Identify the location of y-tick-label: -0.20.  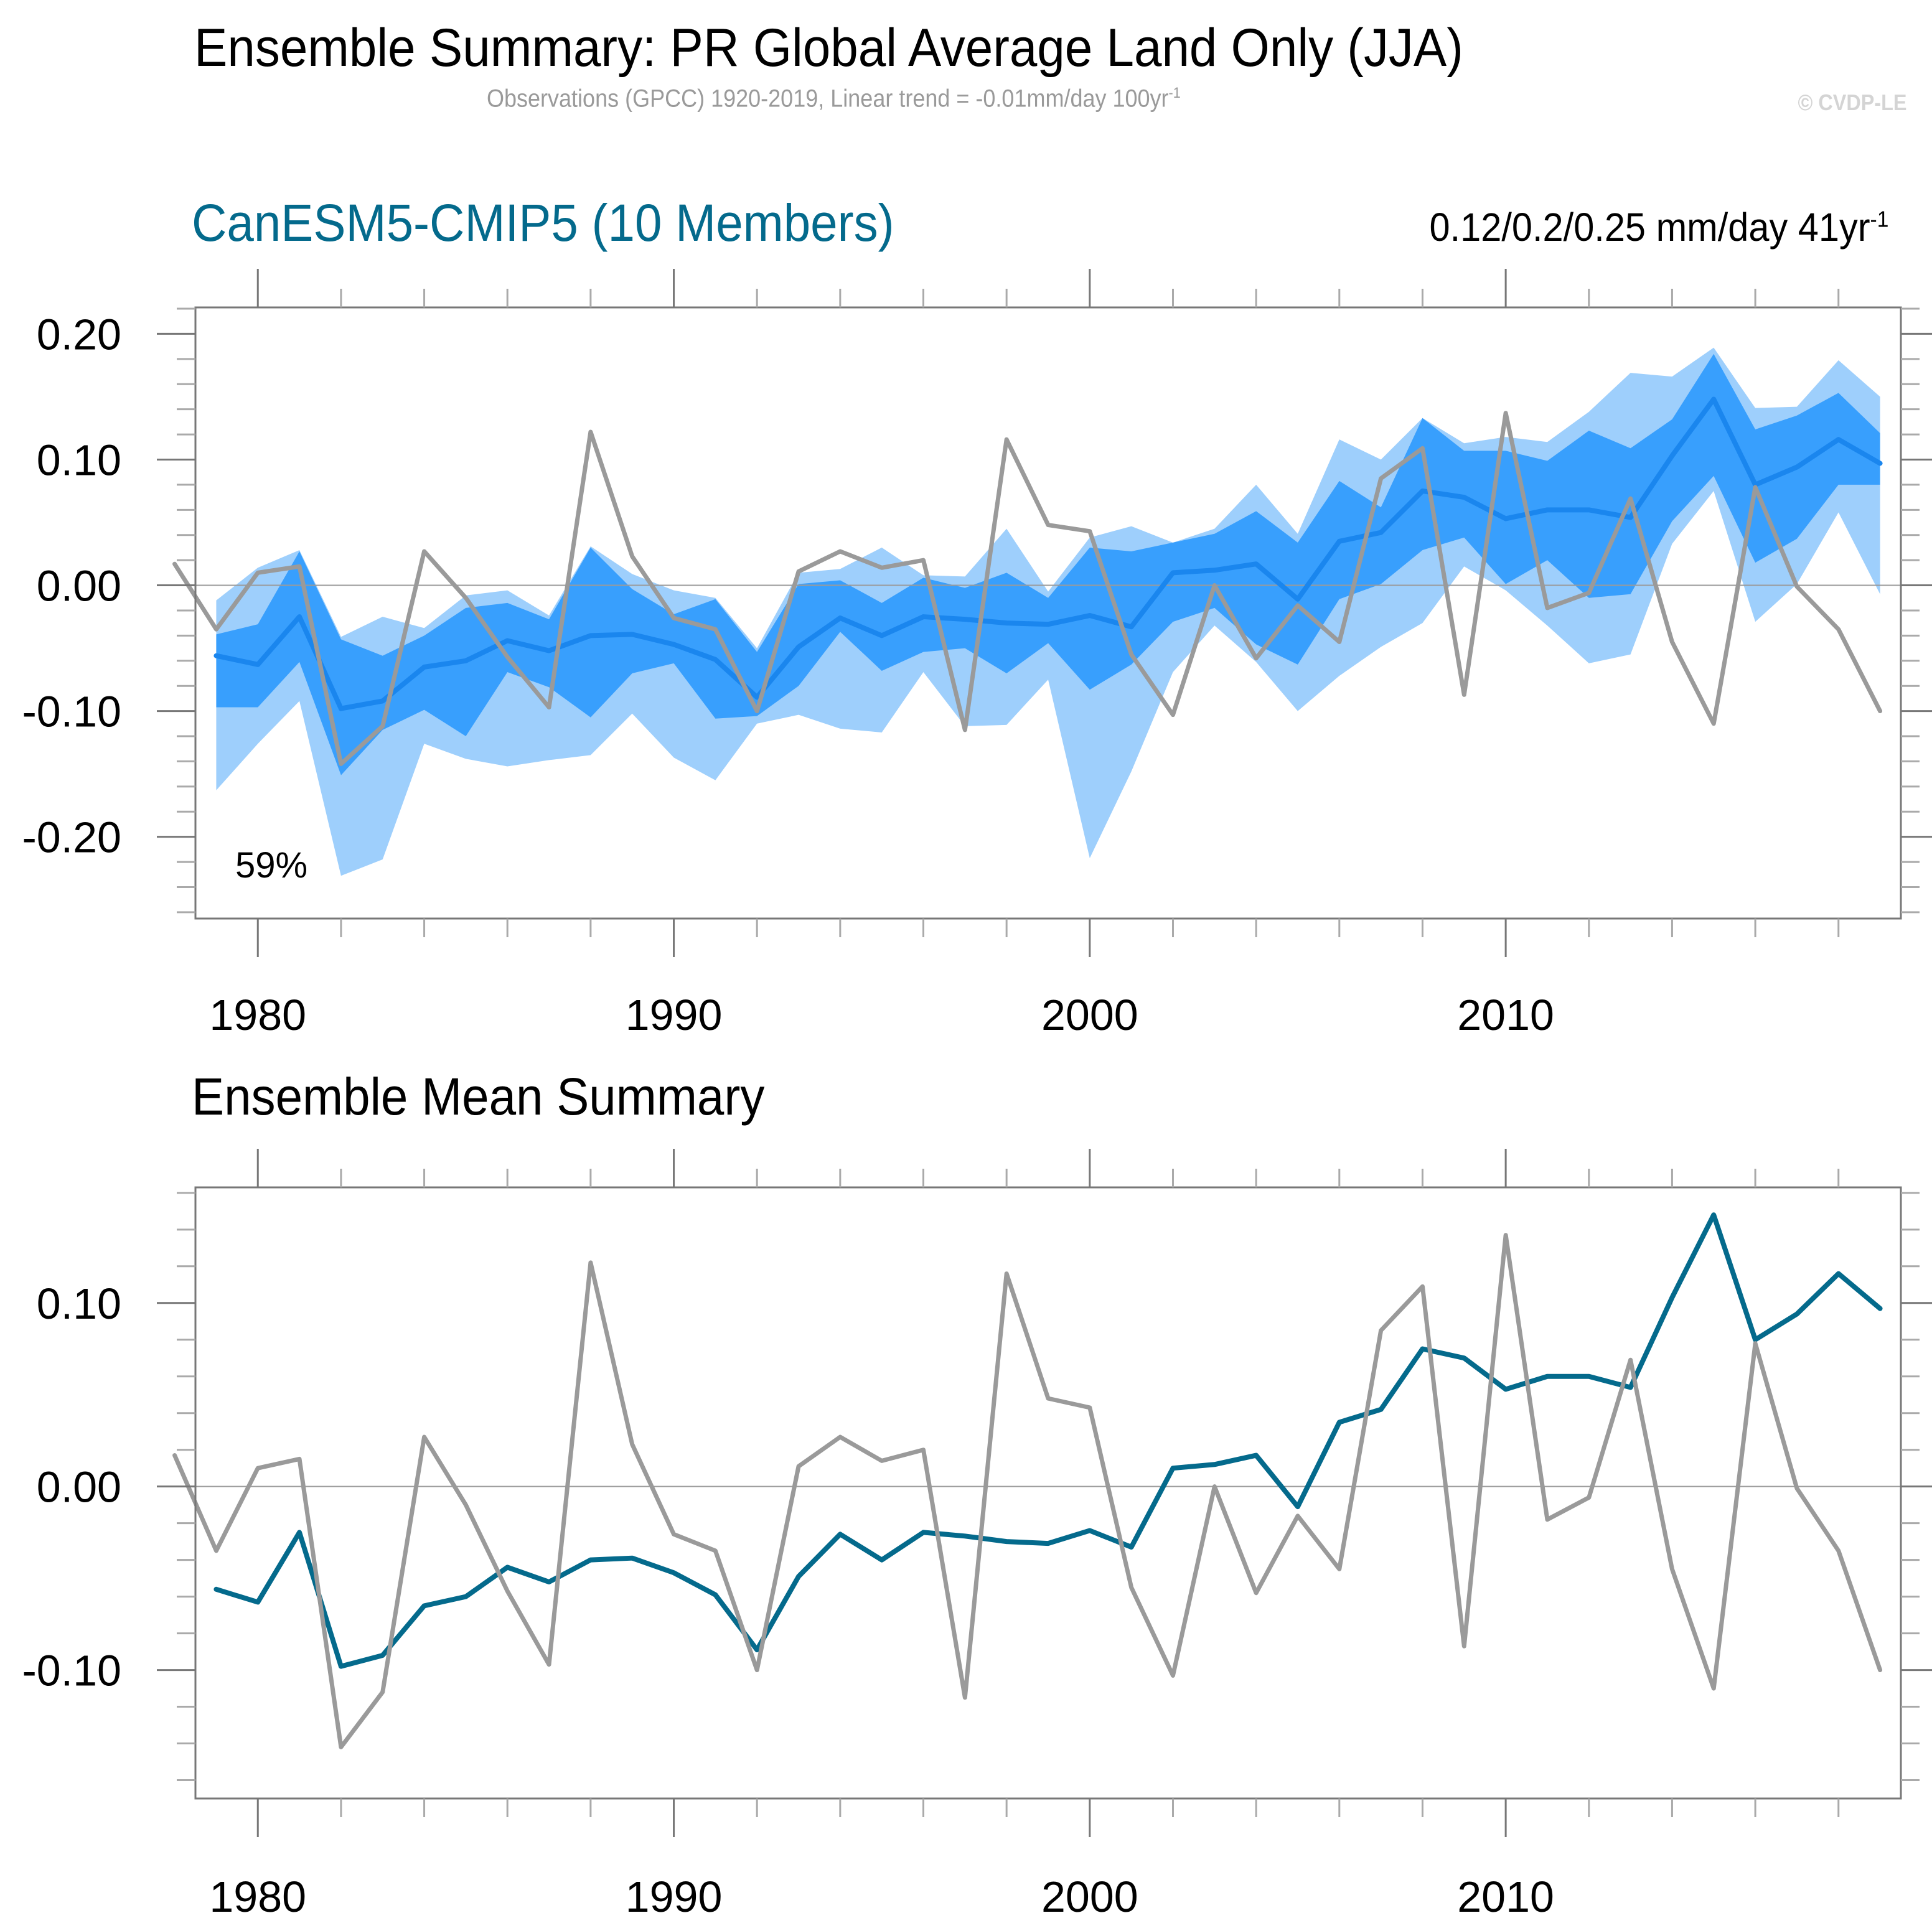
(71, 838).